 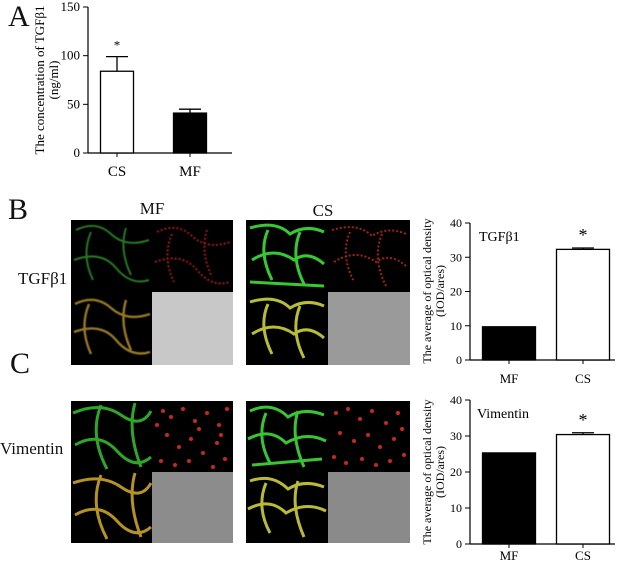 What do you see at coordinates (440, 472) in the screenshot?
I see `y-label-line-c: (IOD/ares)` at bounding box center [440, 472].